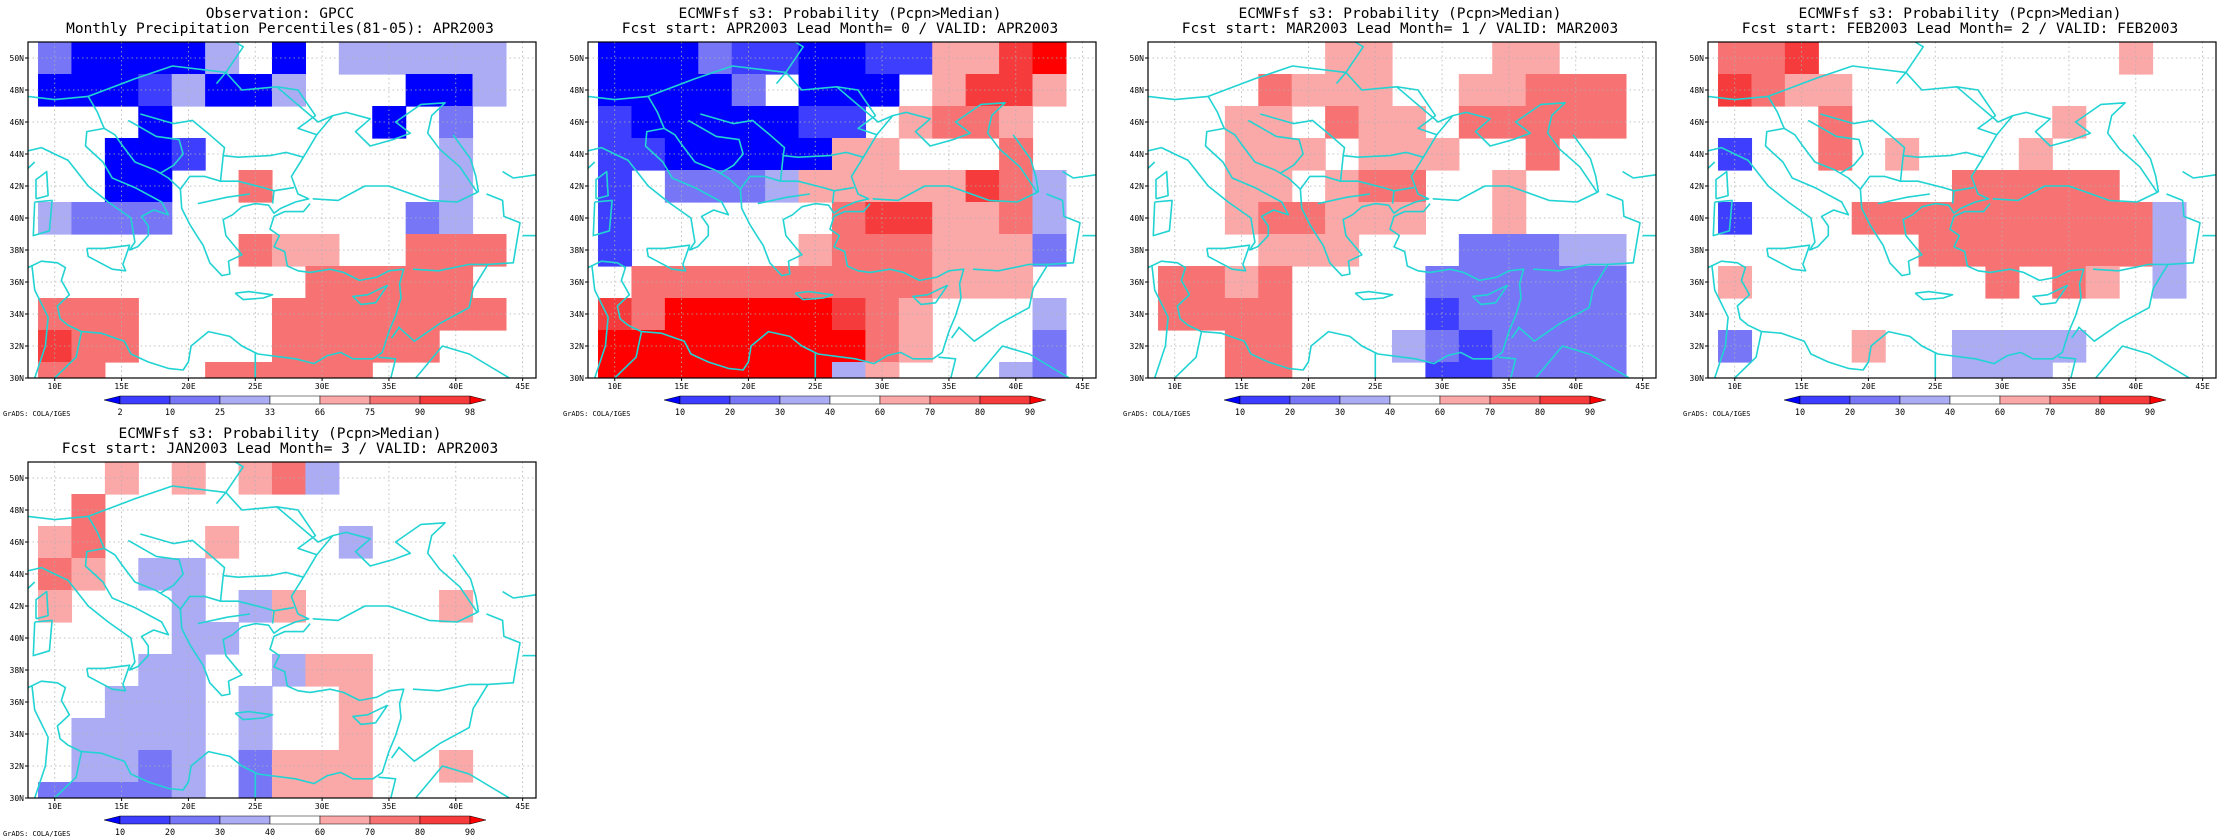 Image resolution: width=2240 pixels, height=840 pixels. I want to click on map-frame, so click(282, 210).